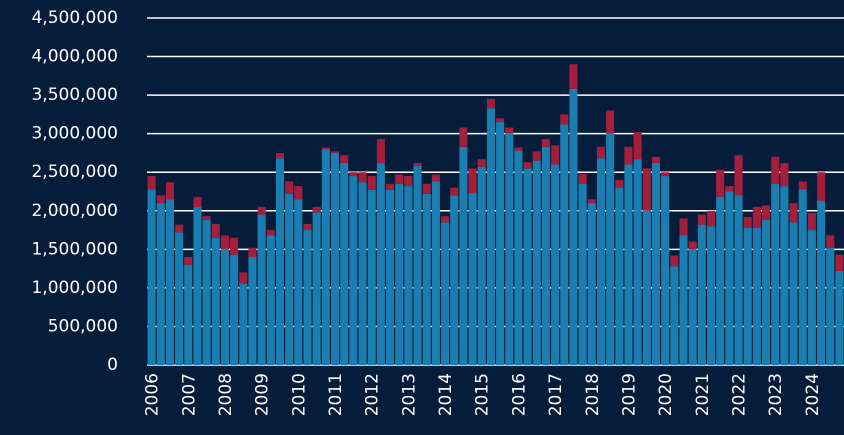 The height and width of the screenshot is (435, 844). Describe the element at coordinates (409, 394) in the screenshot. I see `x-tick-label: 2013` at that location.